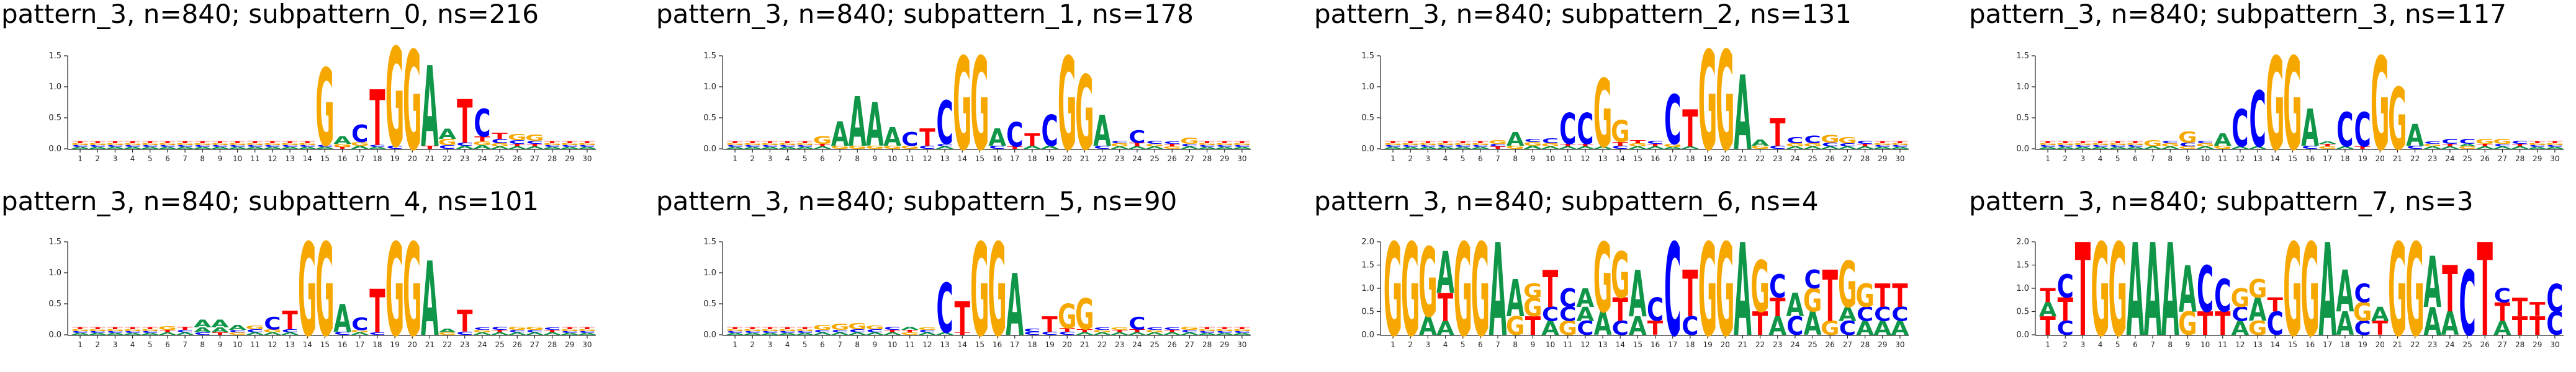 Image resolution: width=2576 pixels, height=372 pixels. I want to click on x-tick-label: 1, so click(1392, 344).